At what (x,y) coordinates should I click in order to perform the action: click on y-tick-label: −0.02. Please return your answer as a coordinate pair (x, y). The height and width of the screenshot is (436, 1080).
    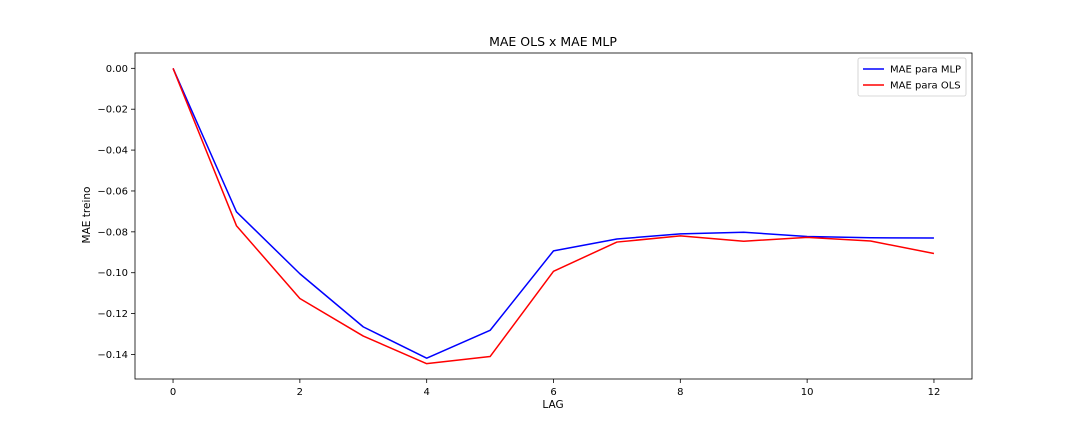
    Looking at the image, I should click on (112, 110).